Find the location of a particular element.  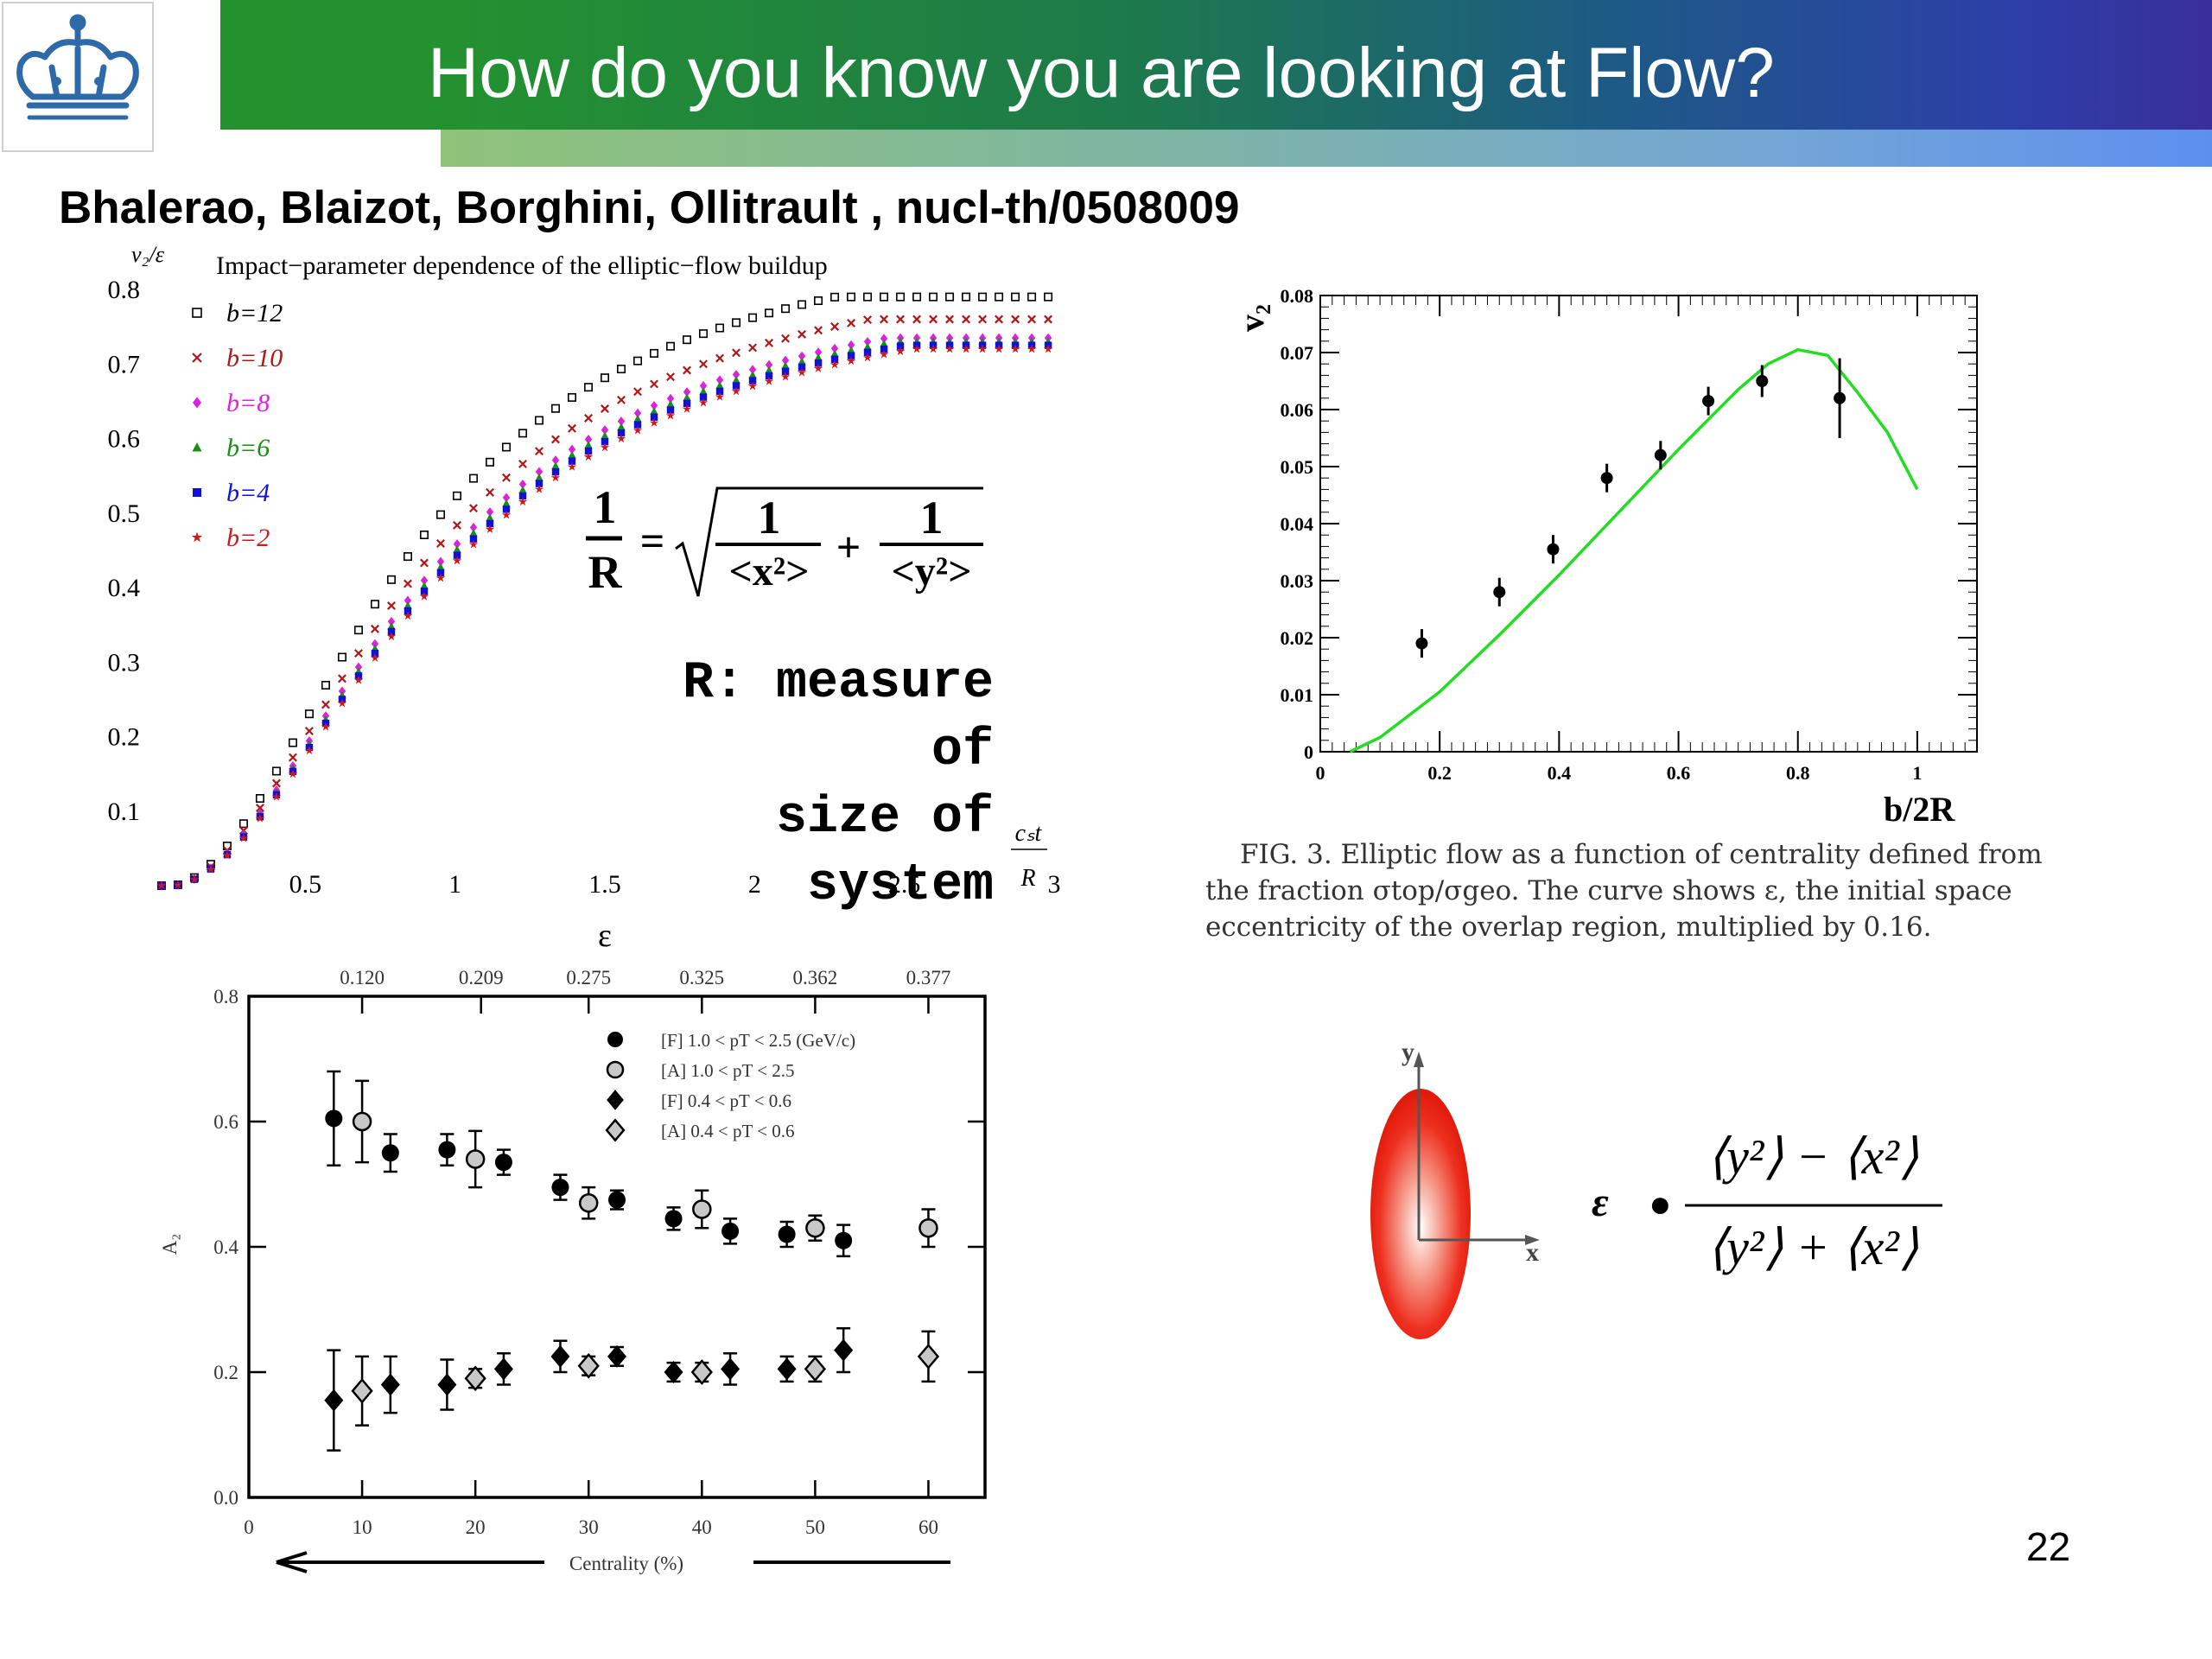

slide-title: How do you know you are looking at Flow? is located at coordinates (1101, 73).